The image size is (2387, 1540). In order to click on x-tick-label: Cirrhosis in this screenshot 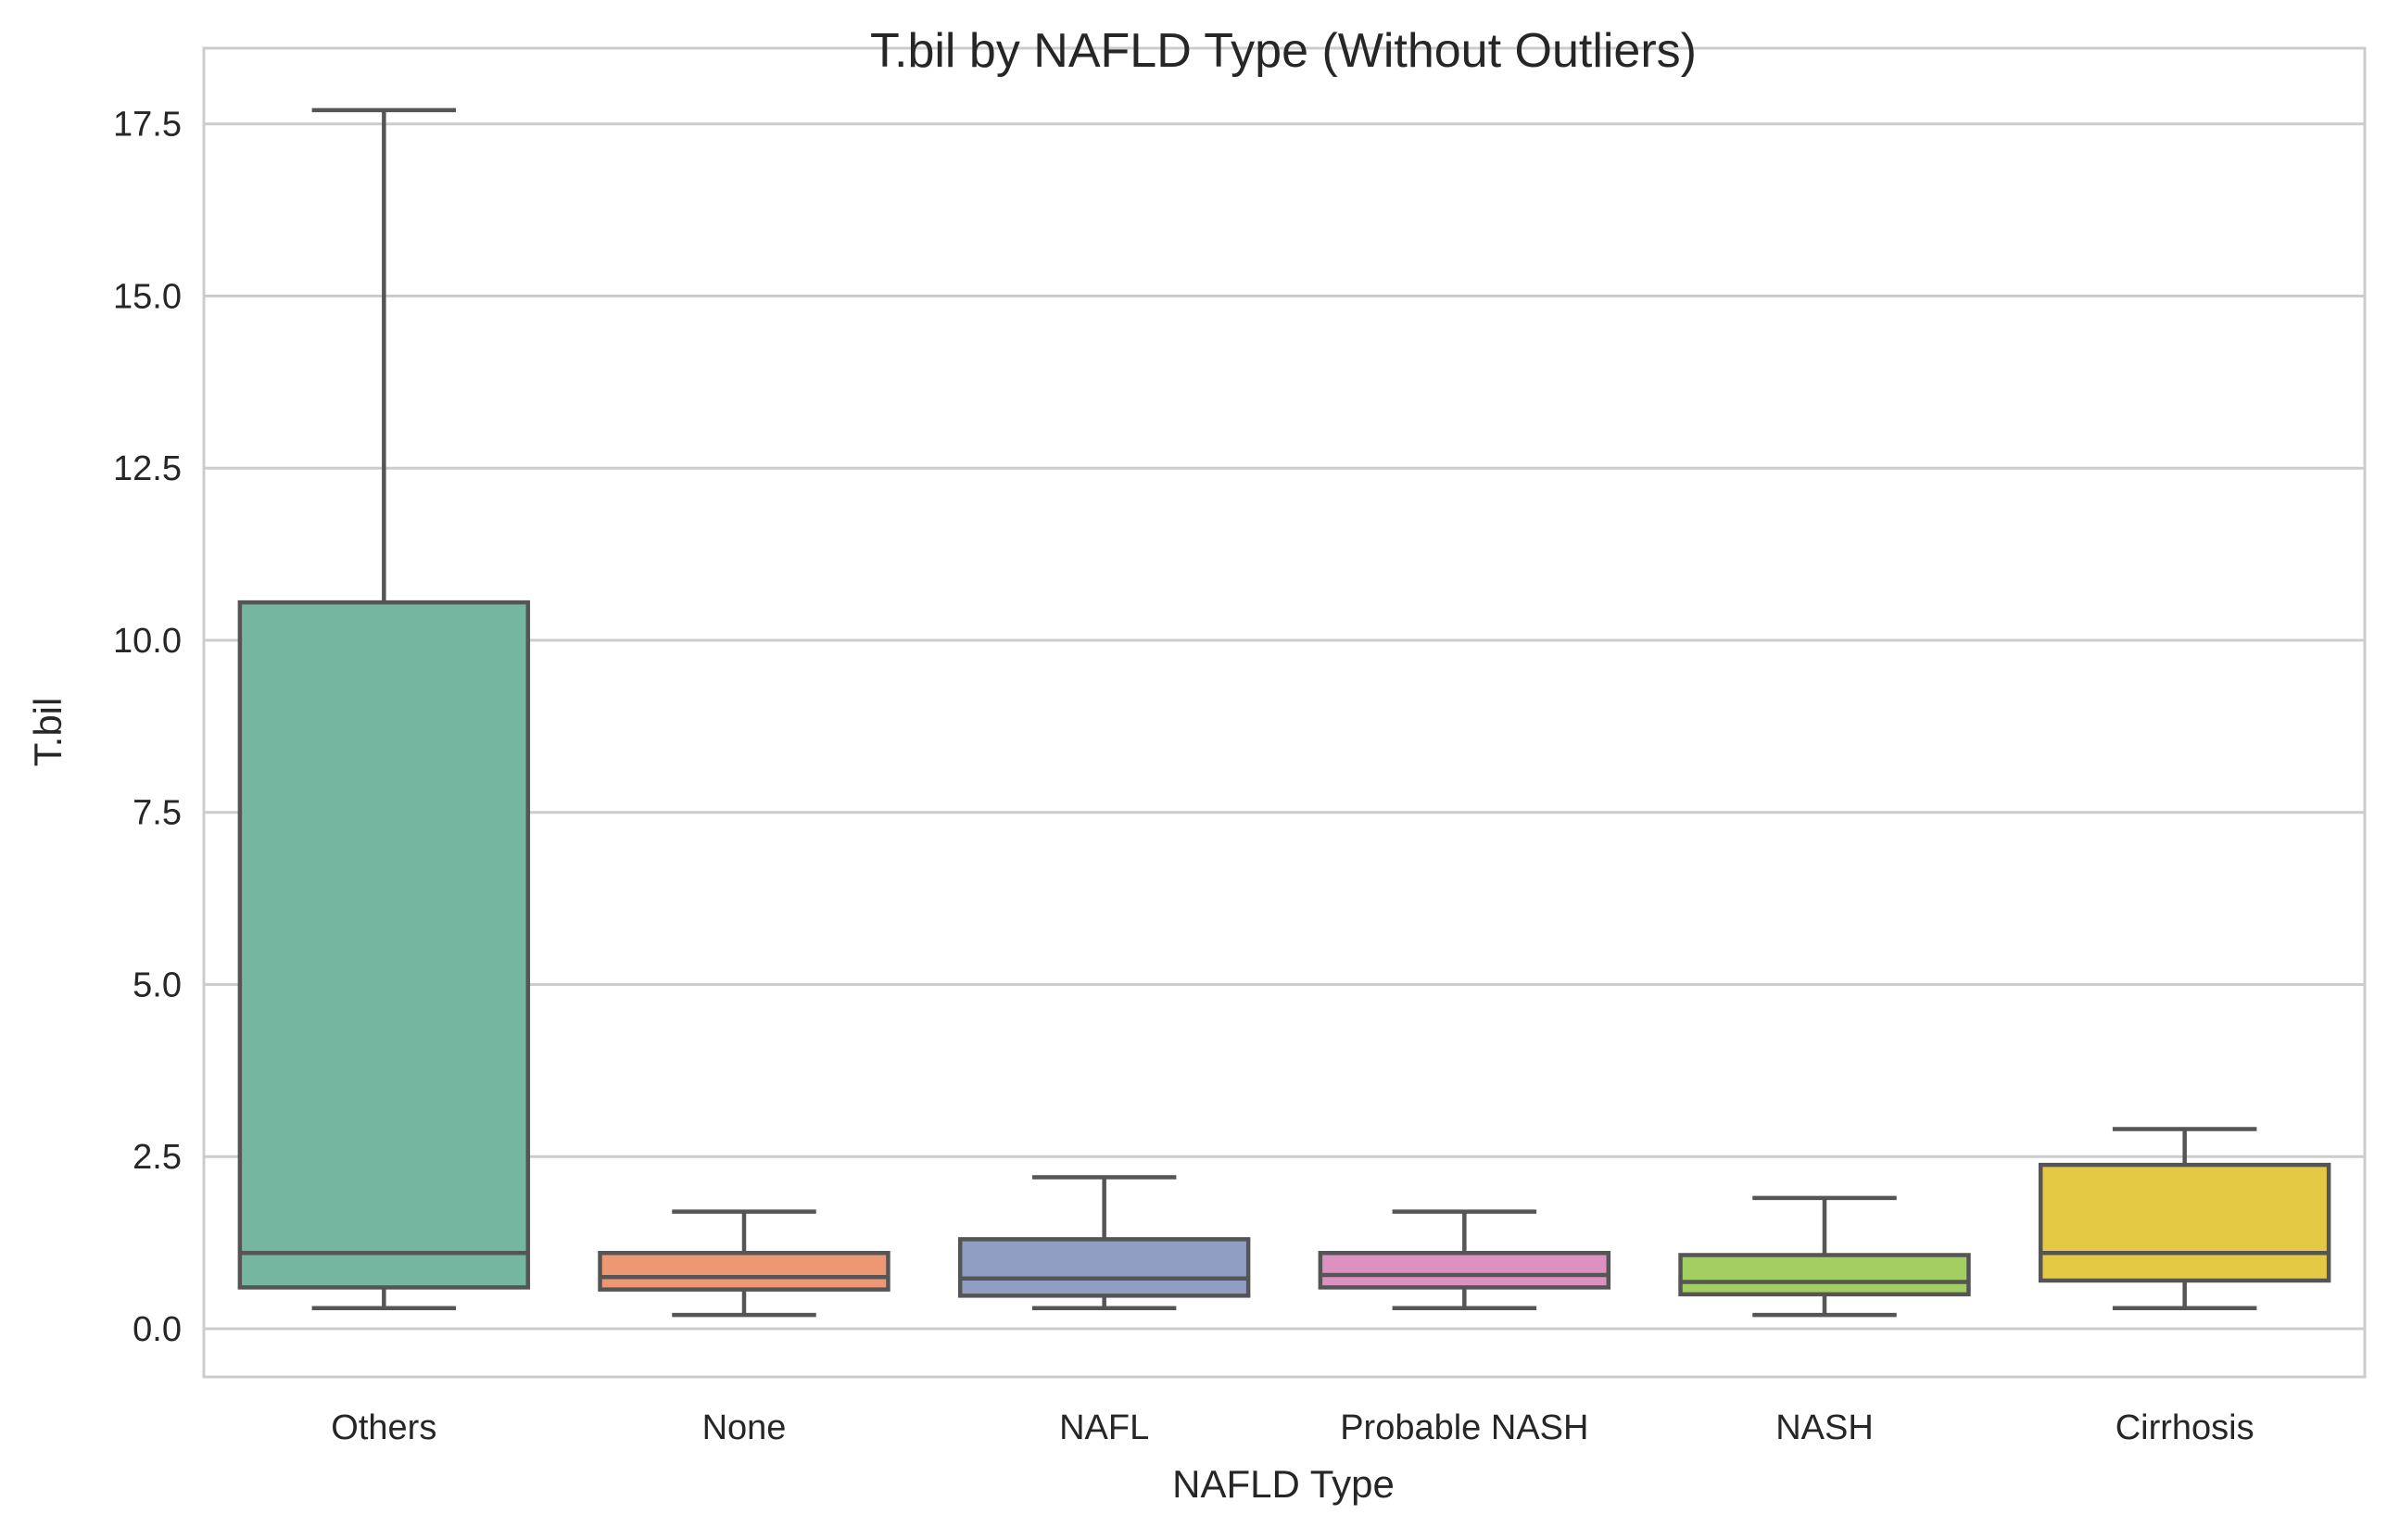, I will do `click(2184, 1428)`.